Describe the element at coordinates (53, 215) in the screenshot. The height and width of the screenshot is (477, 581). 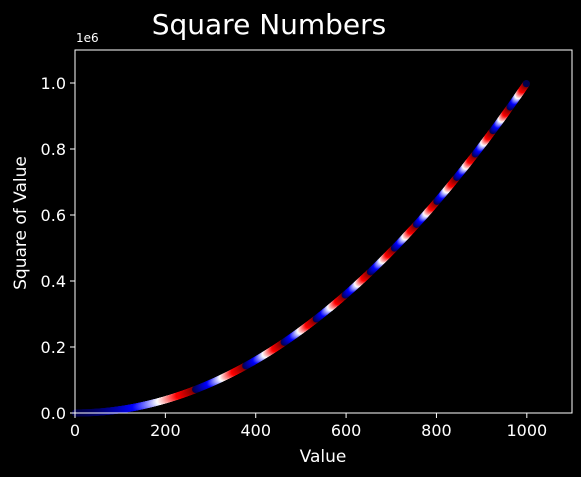
I see `y-tick-label: 0.6` at that location.